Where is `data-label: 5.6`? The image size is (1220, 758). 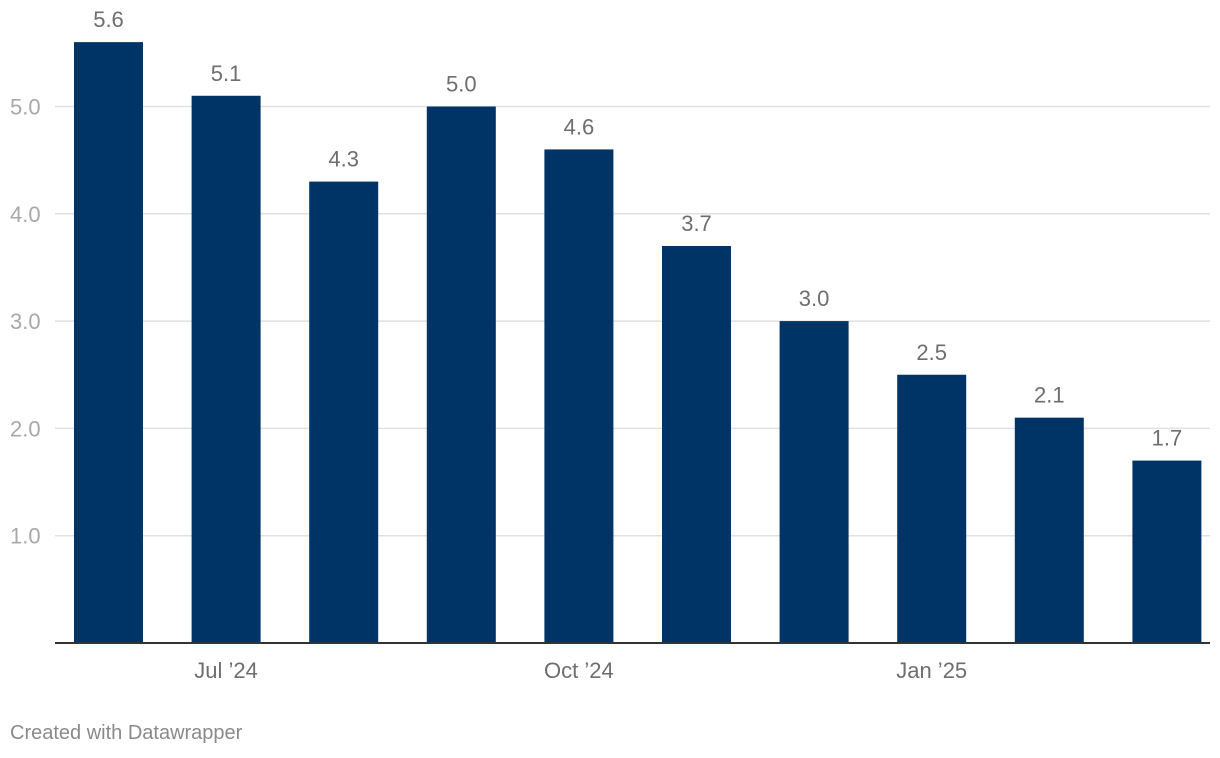 data-label: 5.6 is located at coordinates (108, 19).